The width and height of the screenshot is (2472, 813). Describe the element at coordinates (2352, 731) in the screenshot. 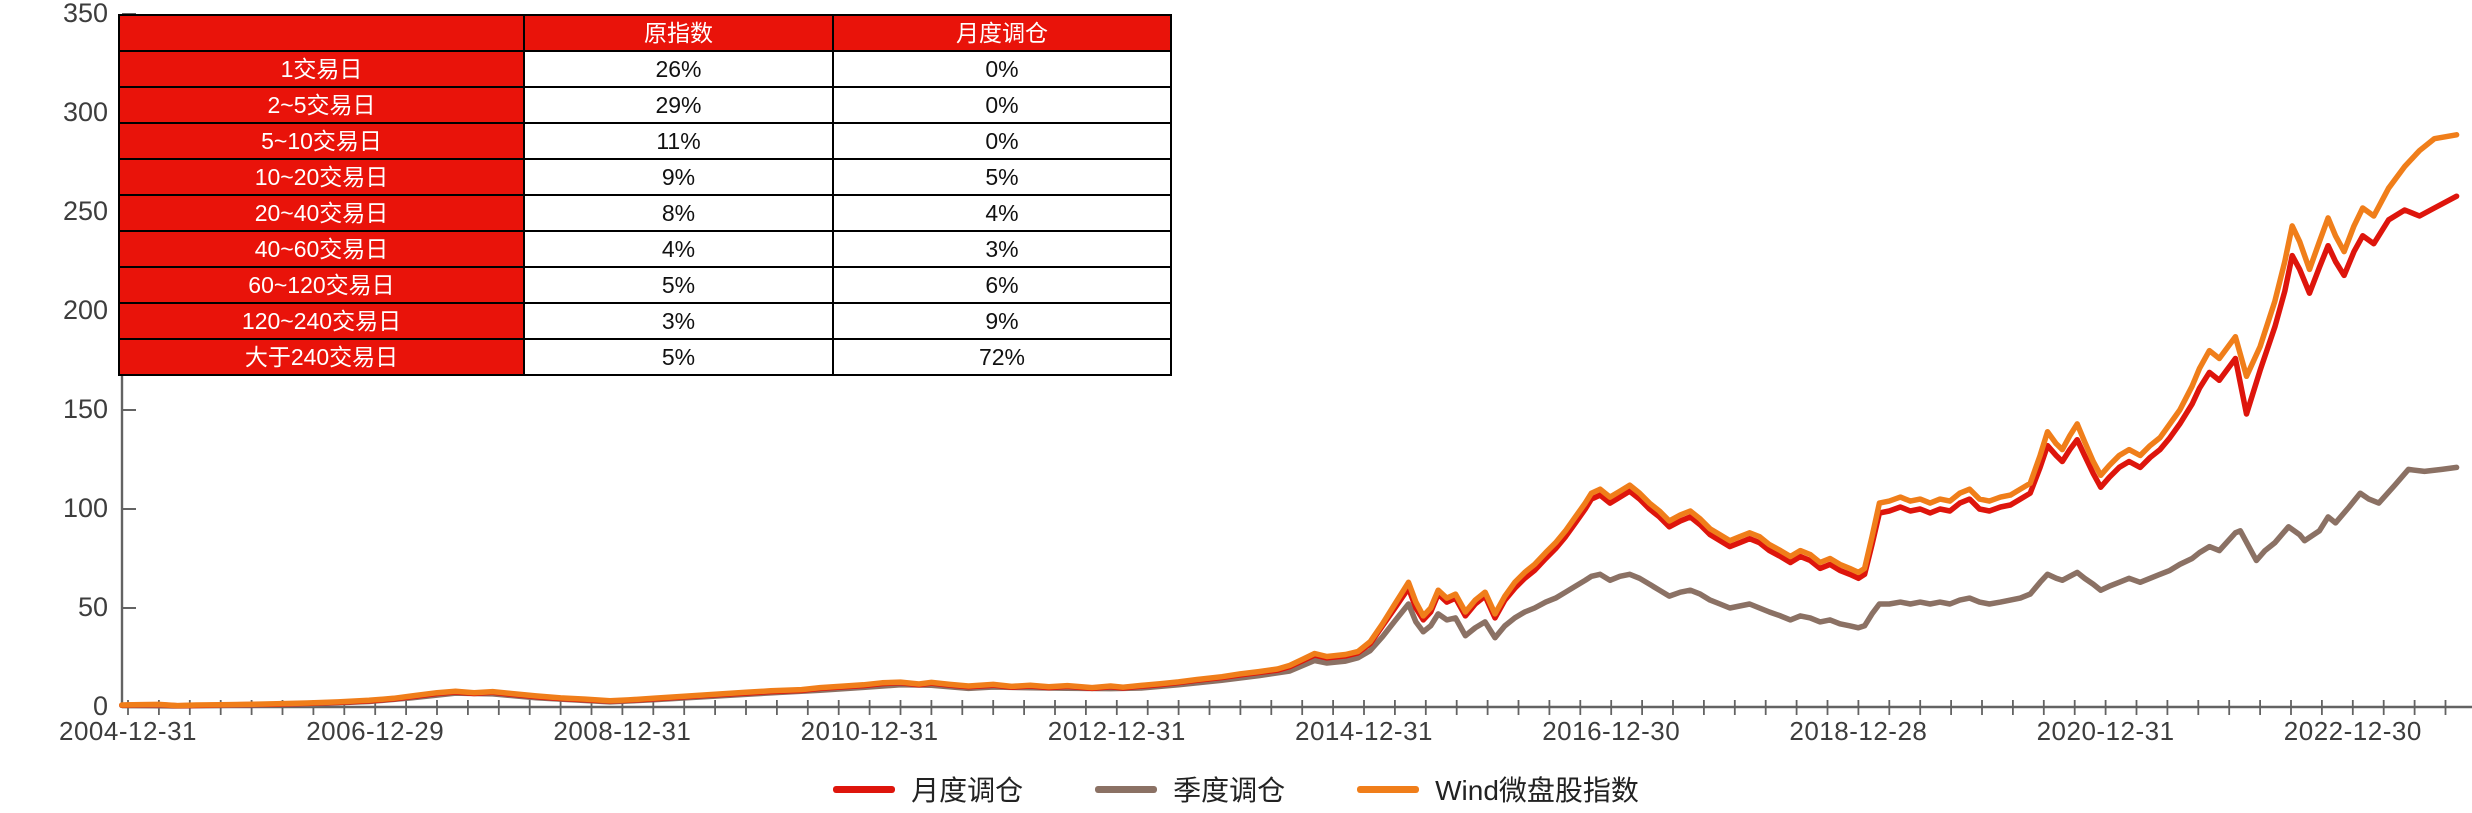

I see `x-axis-label: 2022-12-30` at that location.